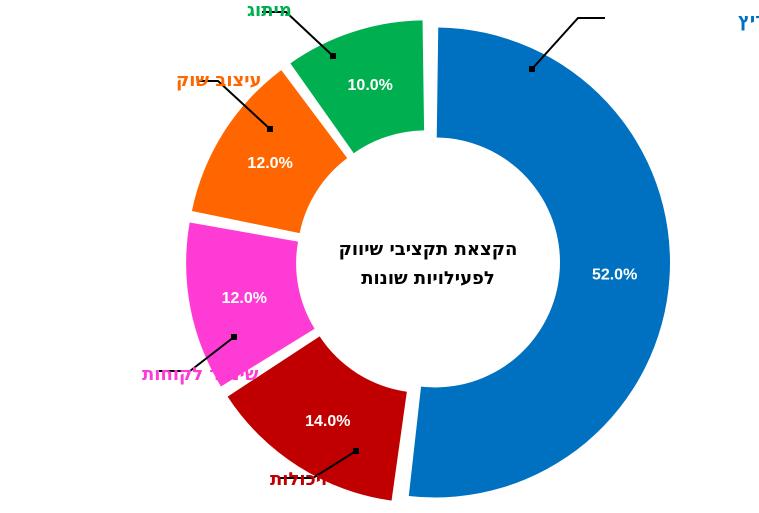 This screenshot has width=759, height=513. I want to click on label-stimulating-marketing: שיווק ממריץ, so click(748, 20).